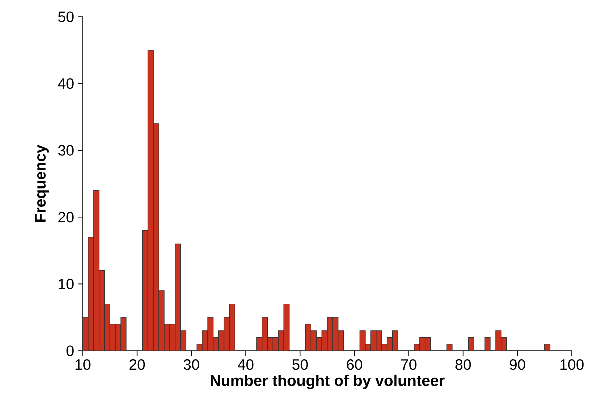 Image resolution: width=596 pixels, height=419 pixels. I want to click on x-tick-label: 30, so click(192, 365).